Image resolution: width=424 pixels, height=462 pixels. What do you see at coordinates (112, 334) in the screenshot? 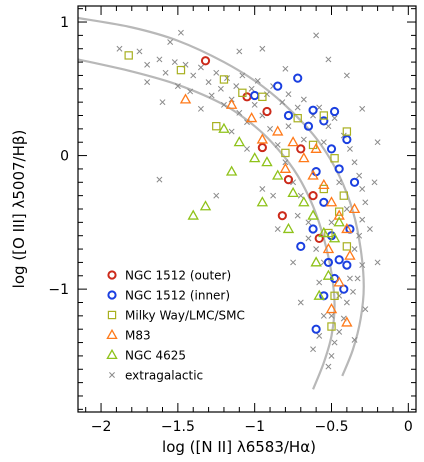
I see `legend-marker-m83` at bounding box center [112, 334].